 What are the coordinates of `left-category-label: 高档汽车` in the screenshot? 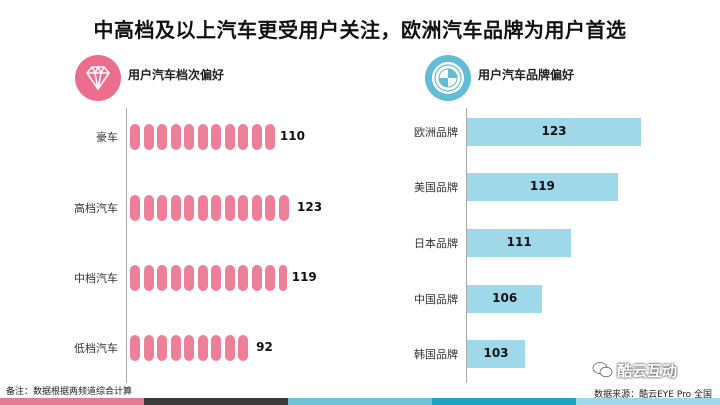 It's located at (96, 208).